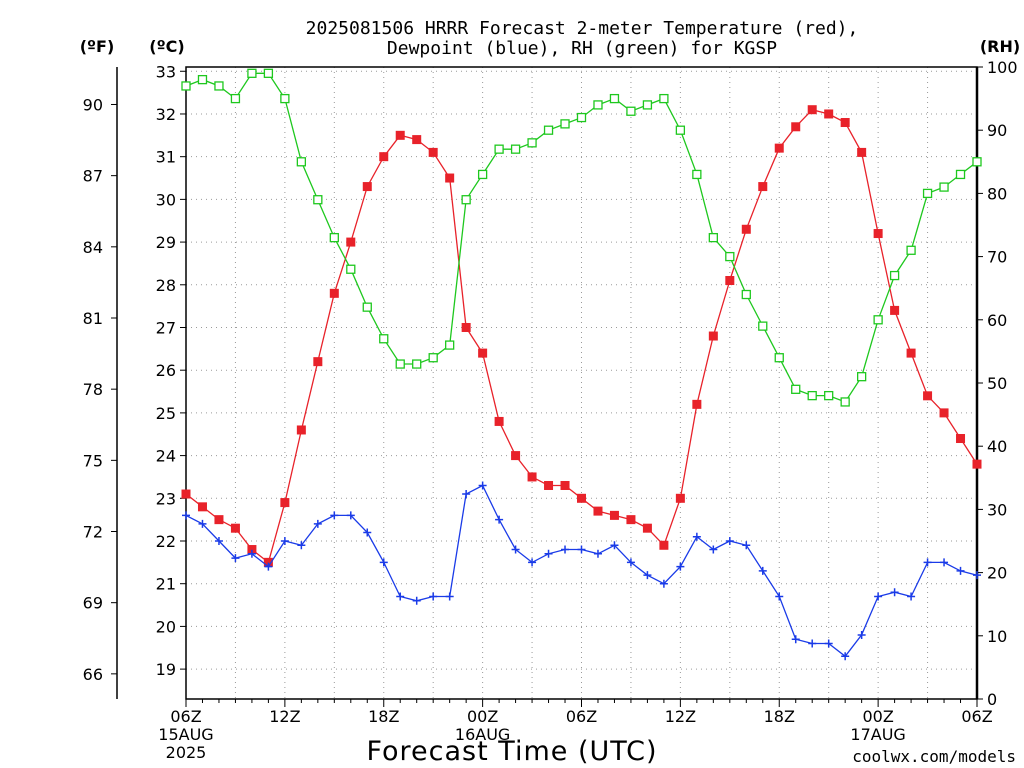 The width and height of the screenshot is (1024, 768). I want to click on c-axis-tick-label: 19, so click(166, 669).